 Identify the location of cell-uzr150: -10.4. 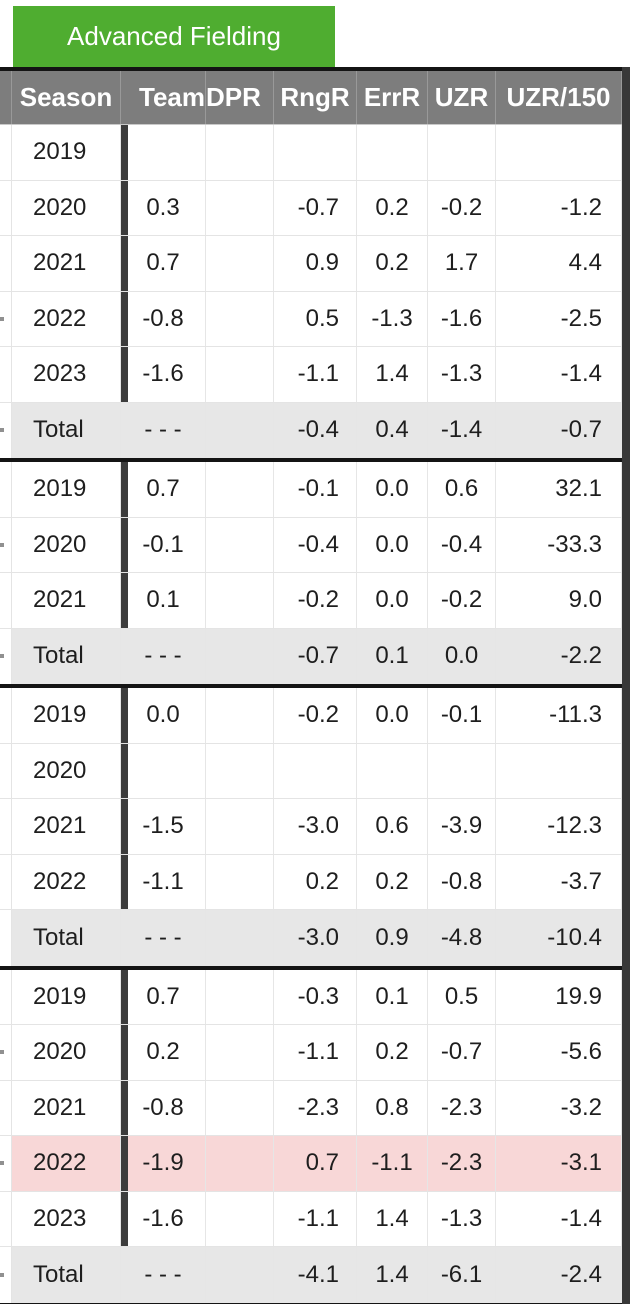
(559, 938).